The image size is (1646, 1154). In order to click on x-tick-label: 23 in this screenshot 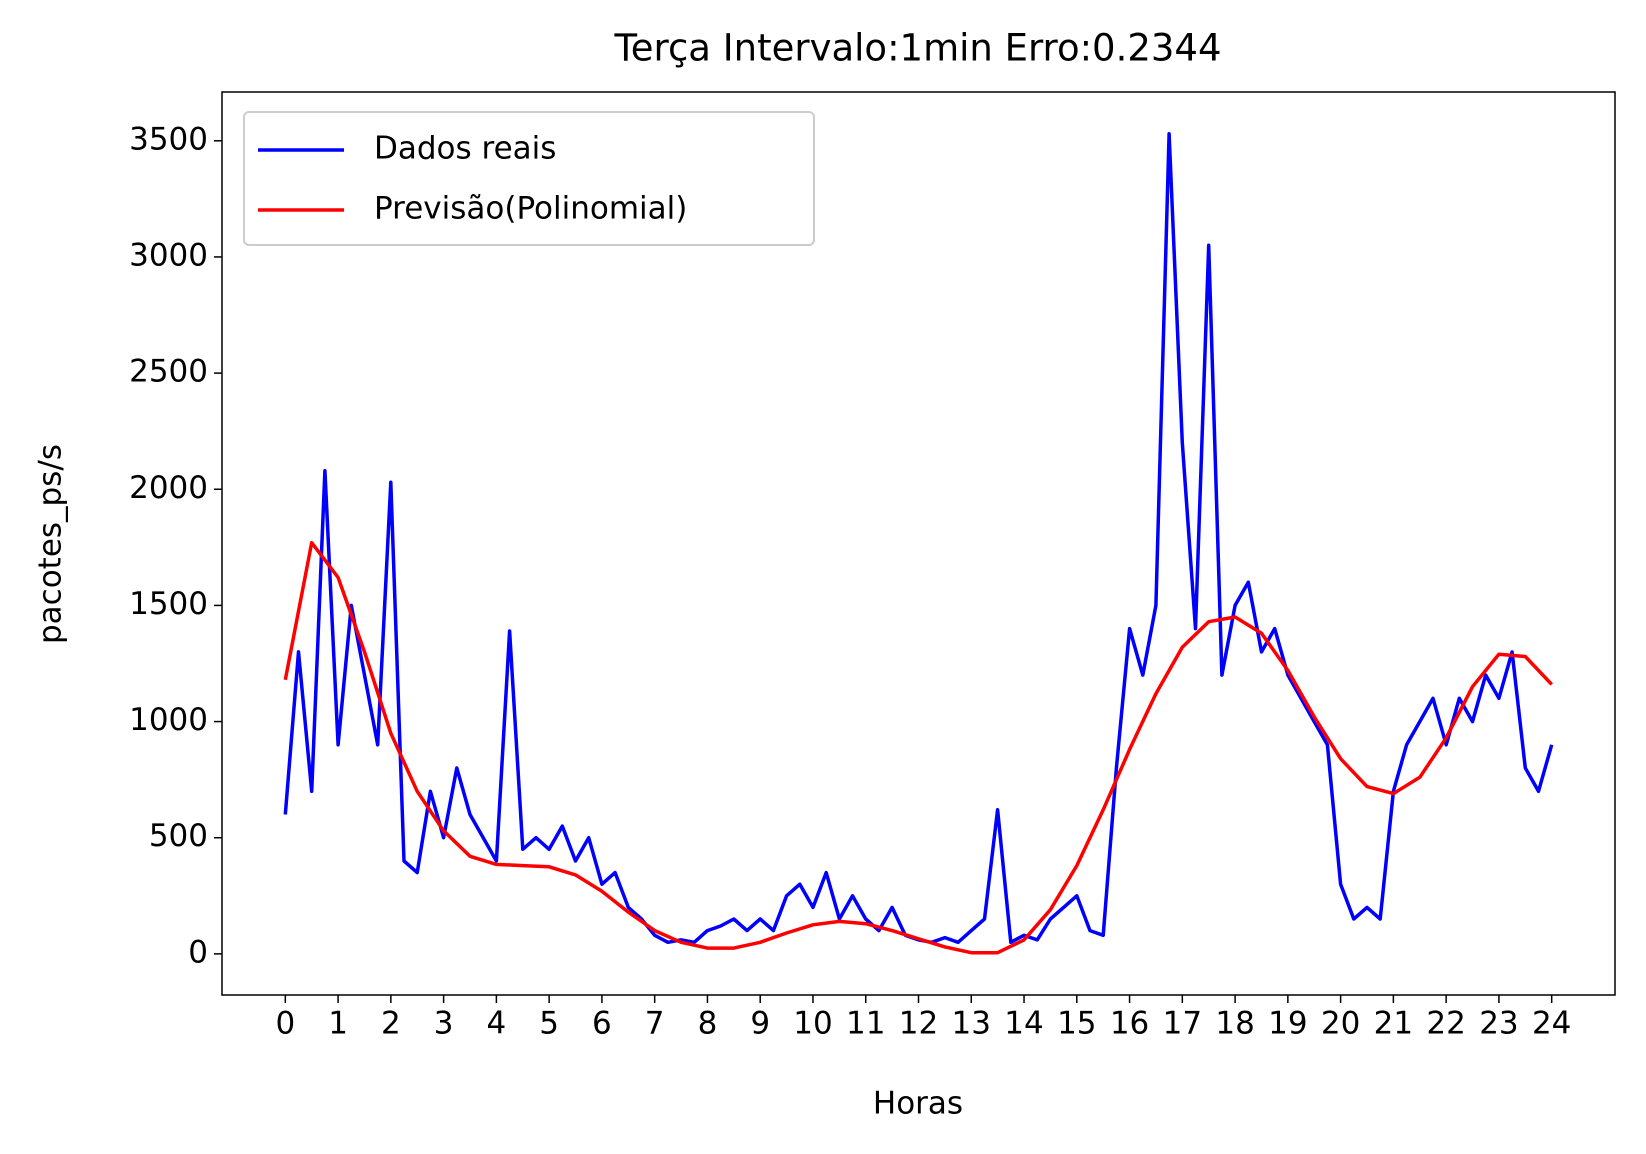, I will do `click(1498, 1024)`.